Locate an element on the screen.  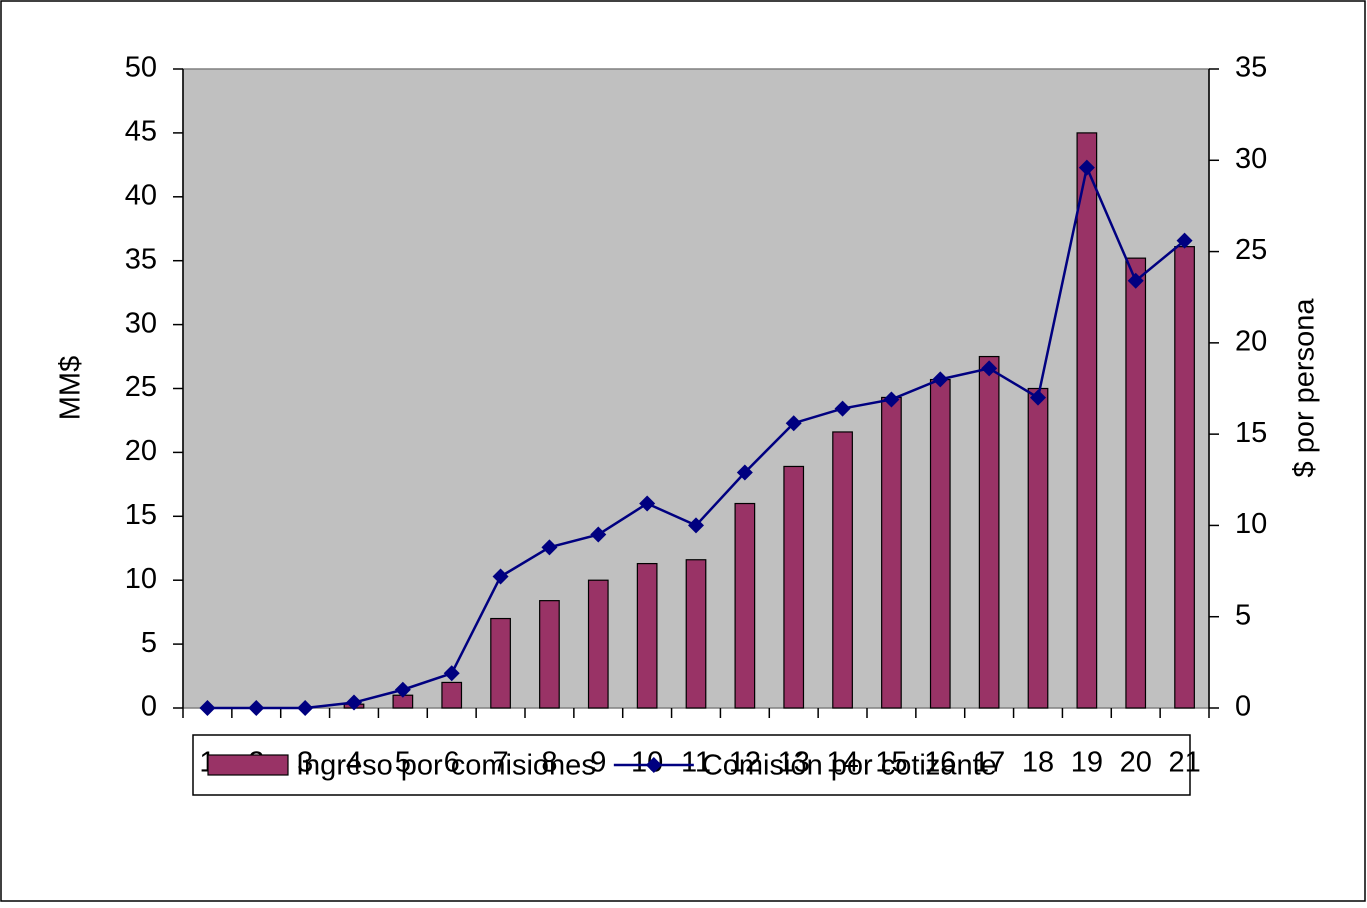
legend-label: Ingreso por comisiones is located at coordinates (446, 766).